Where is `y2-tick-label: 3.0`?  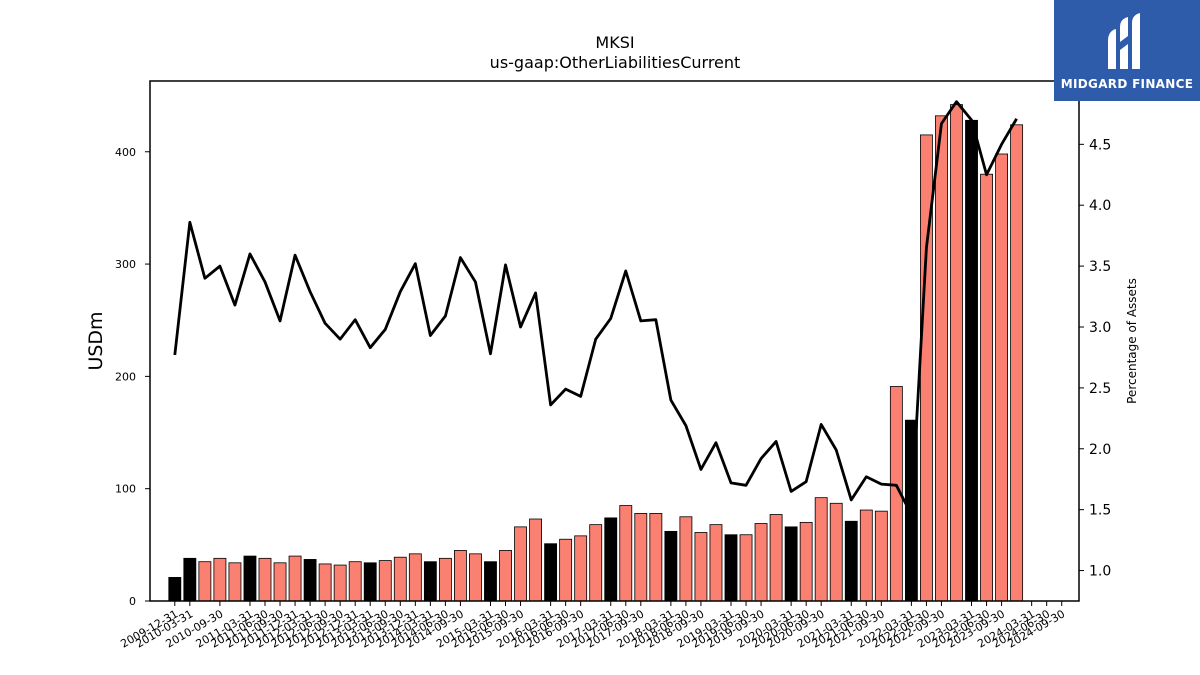 y2-tick-label: 3.0 is located at coordinates (1100, 328).